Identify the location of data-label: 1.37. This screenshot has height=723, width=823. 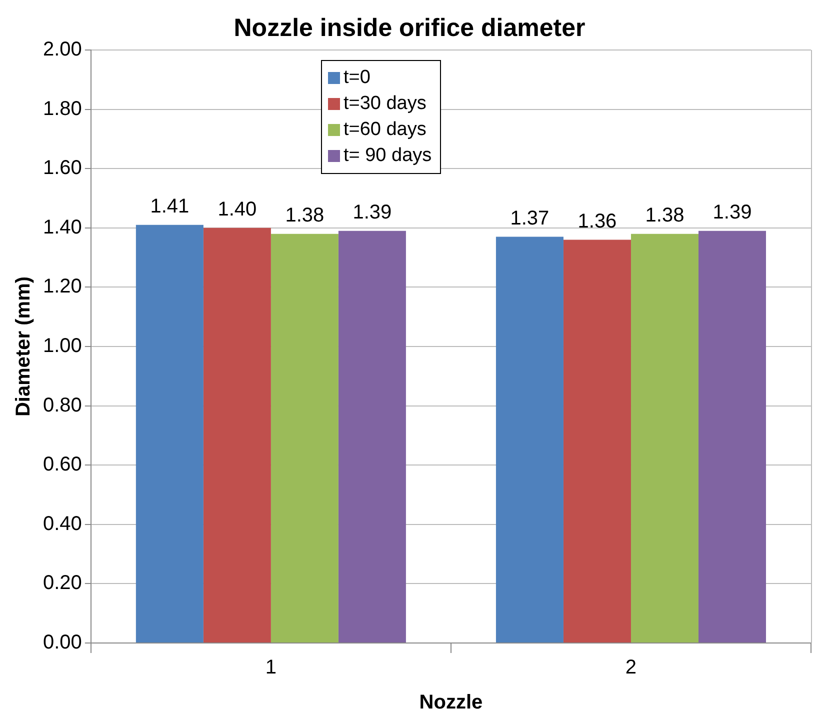
(530, 218).